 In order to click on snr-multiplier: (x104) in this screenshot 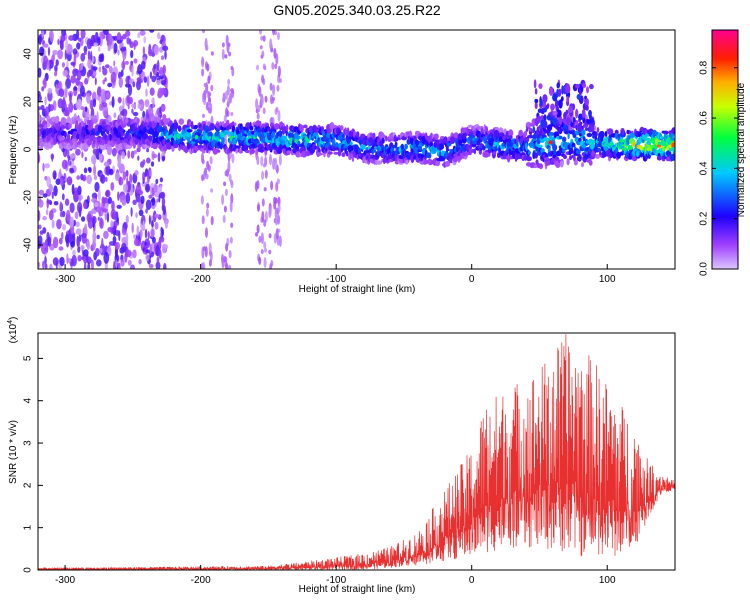, I will do `click(13, 330)`.